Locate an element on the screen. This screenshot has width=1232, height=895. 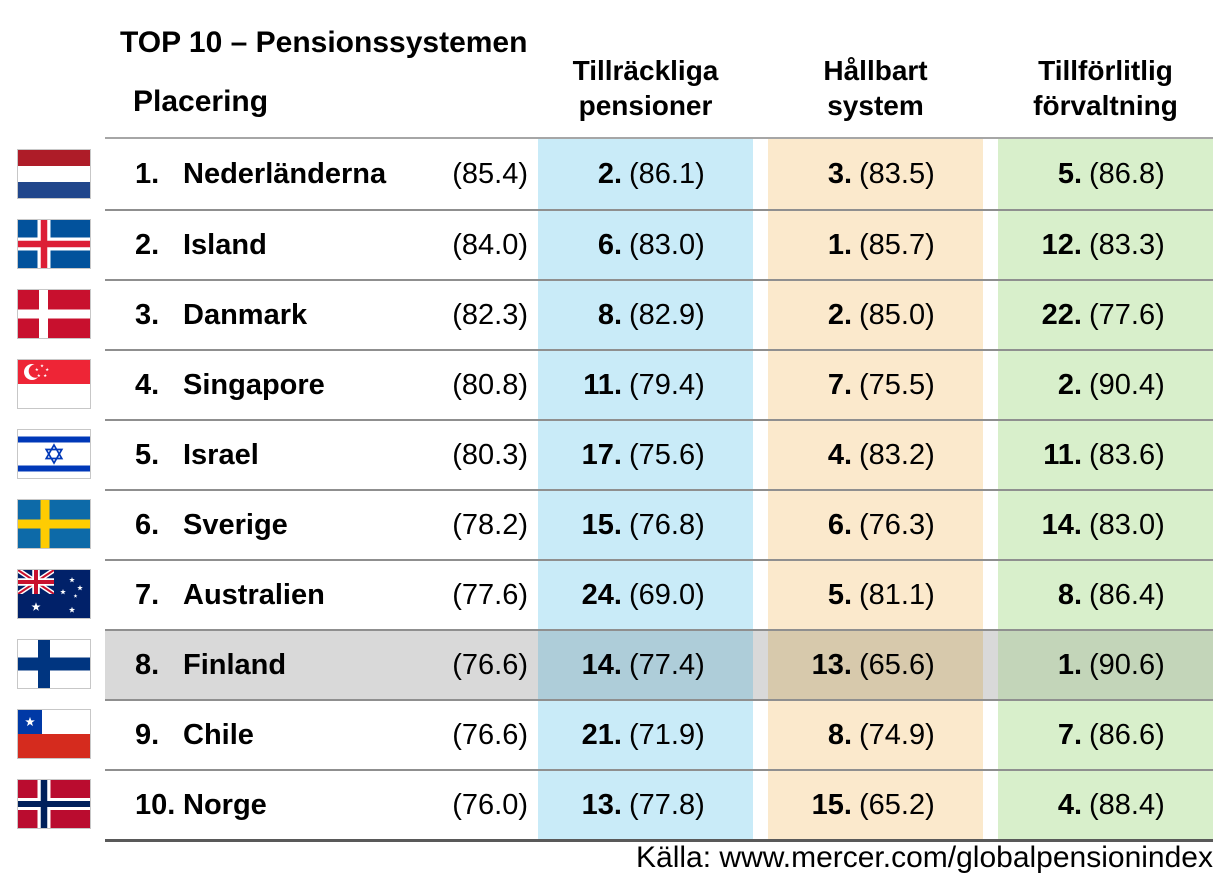
adequacy-score: (77.4) is located at coordinates (667, 664).